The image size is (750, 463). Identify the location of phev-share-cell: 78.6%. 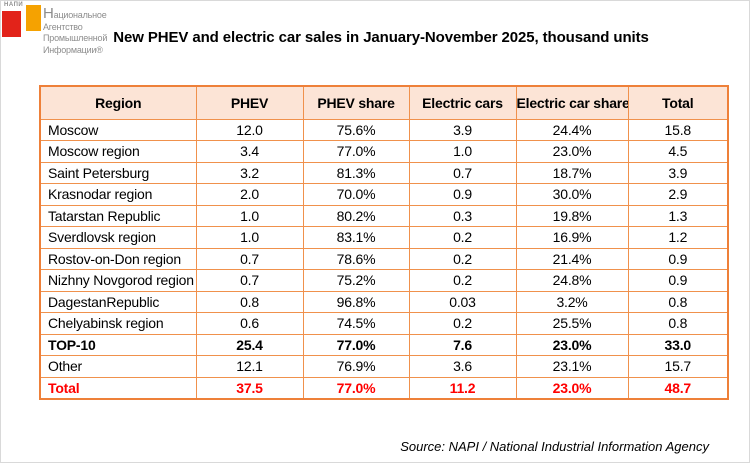
(356, 258).